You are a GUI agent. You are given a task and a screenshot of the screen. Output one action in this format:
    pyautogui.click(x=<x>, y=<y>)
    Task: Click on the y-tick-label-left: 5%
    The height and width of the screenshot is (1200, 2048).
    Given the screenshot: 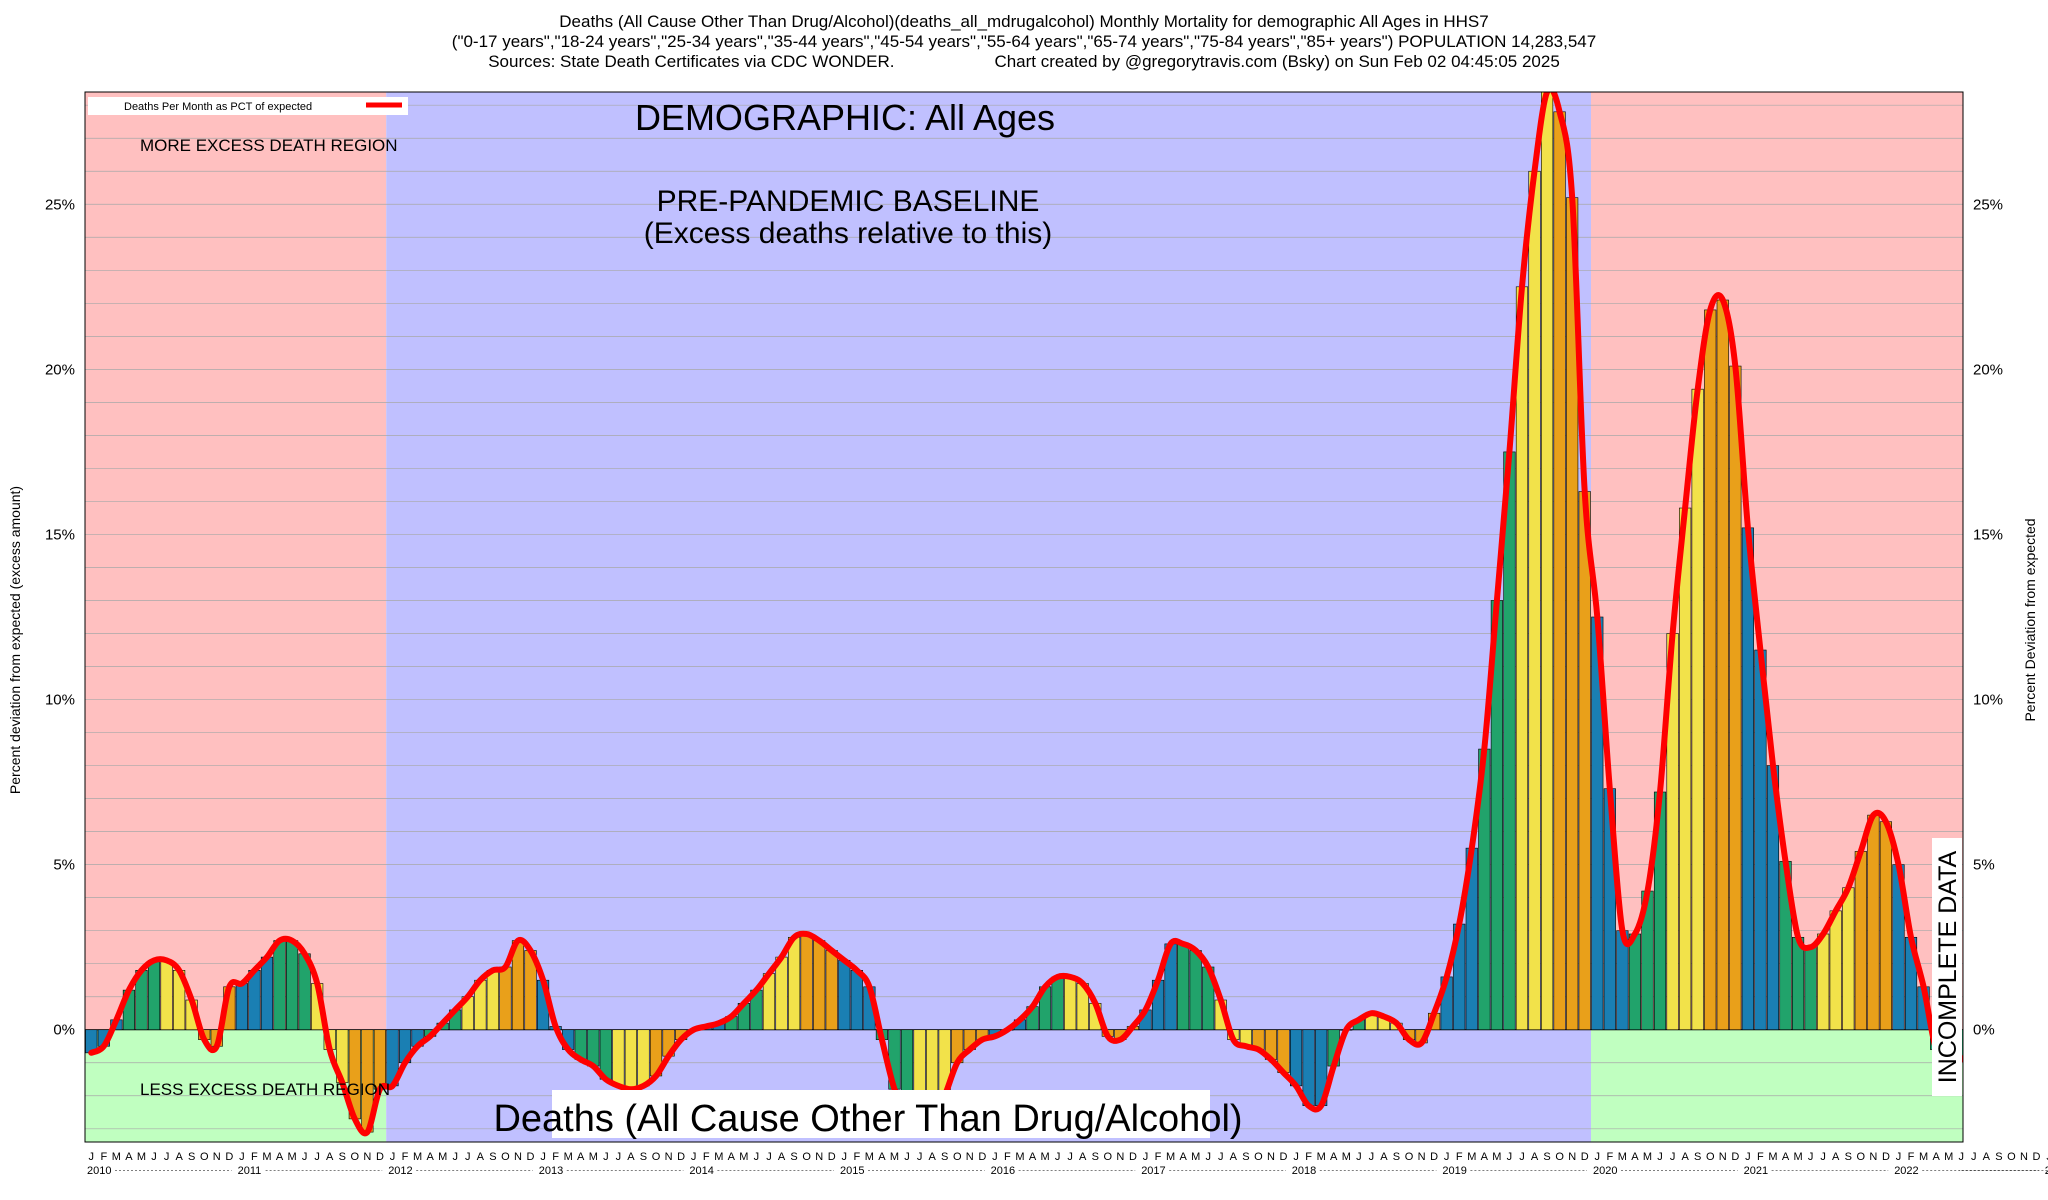 What is the action you would take?
    pyautogui.click(x=64, y=865)
    